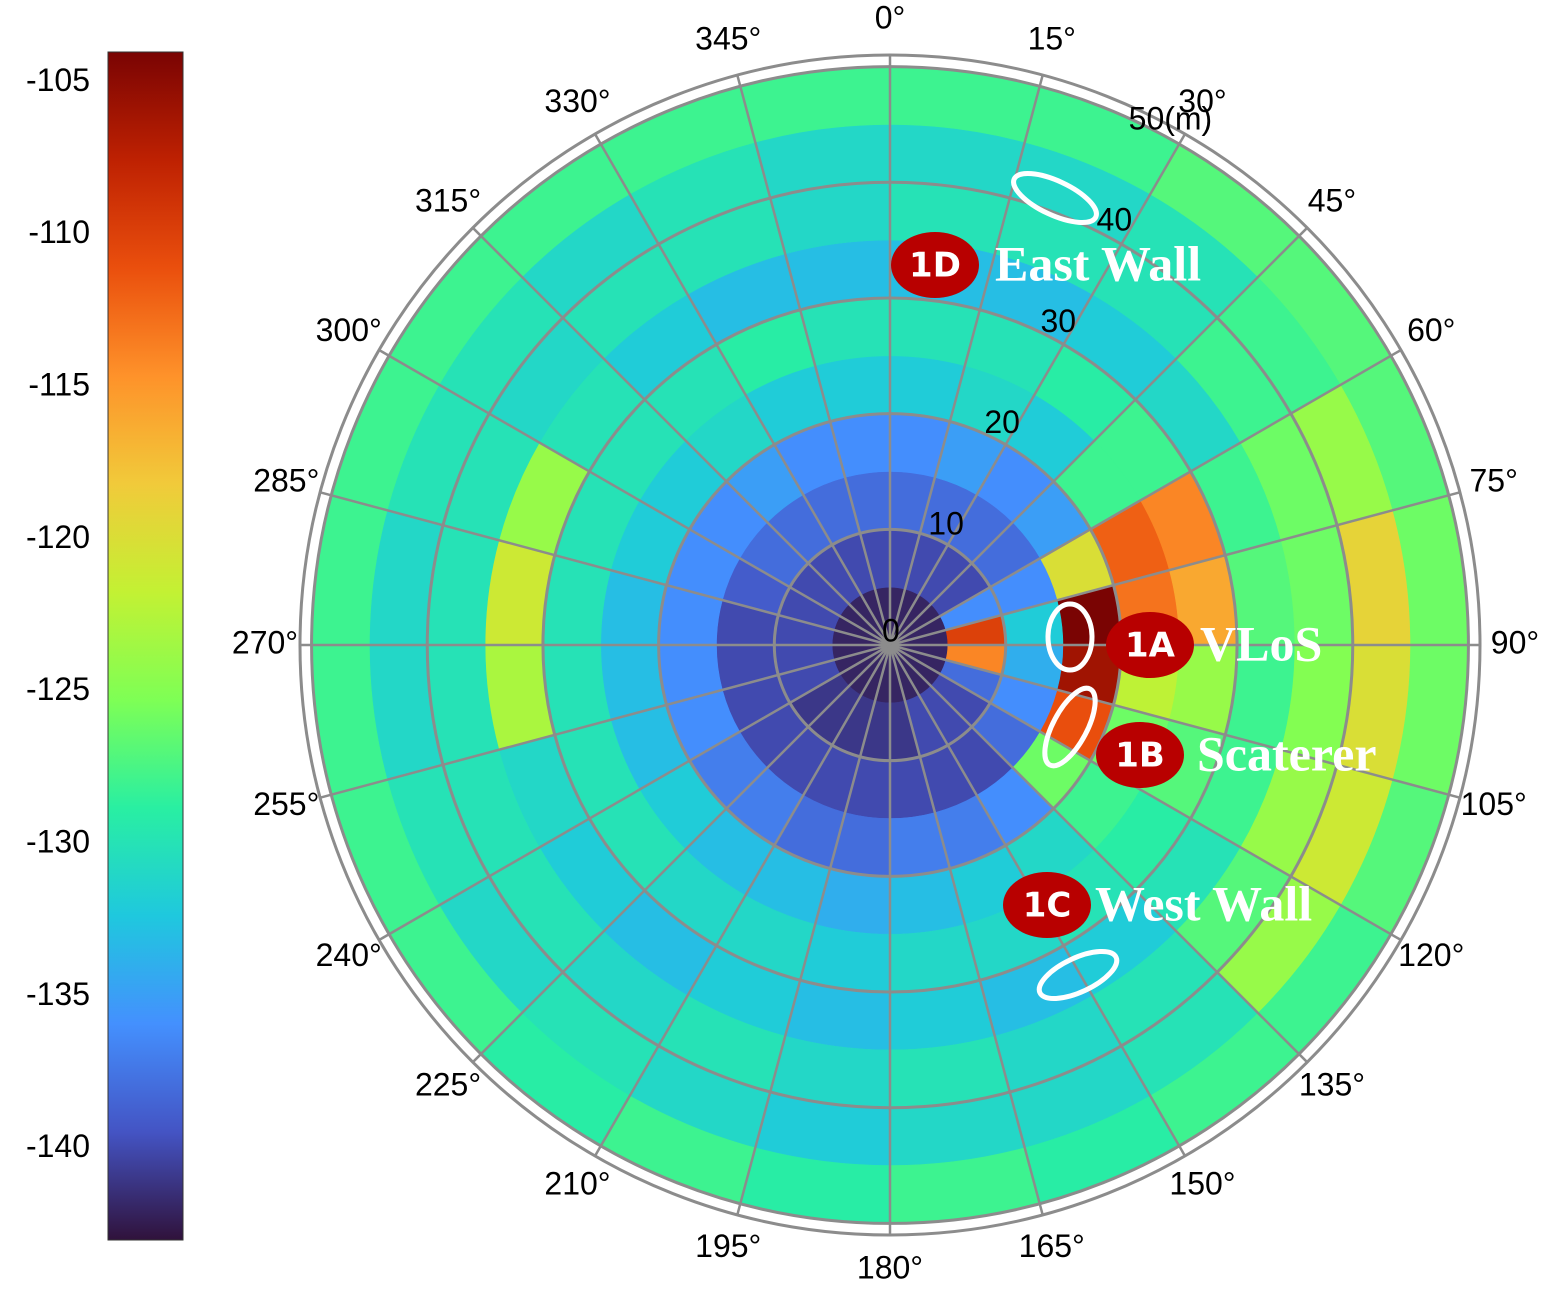  What do you see at coordinates (1332, 201) in the screenshot?
I see `theta-tick-label: 45°` at bounding box center [1332, 201].